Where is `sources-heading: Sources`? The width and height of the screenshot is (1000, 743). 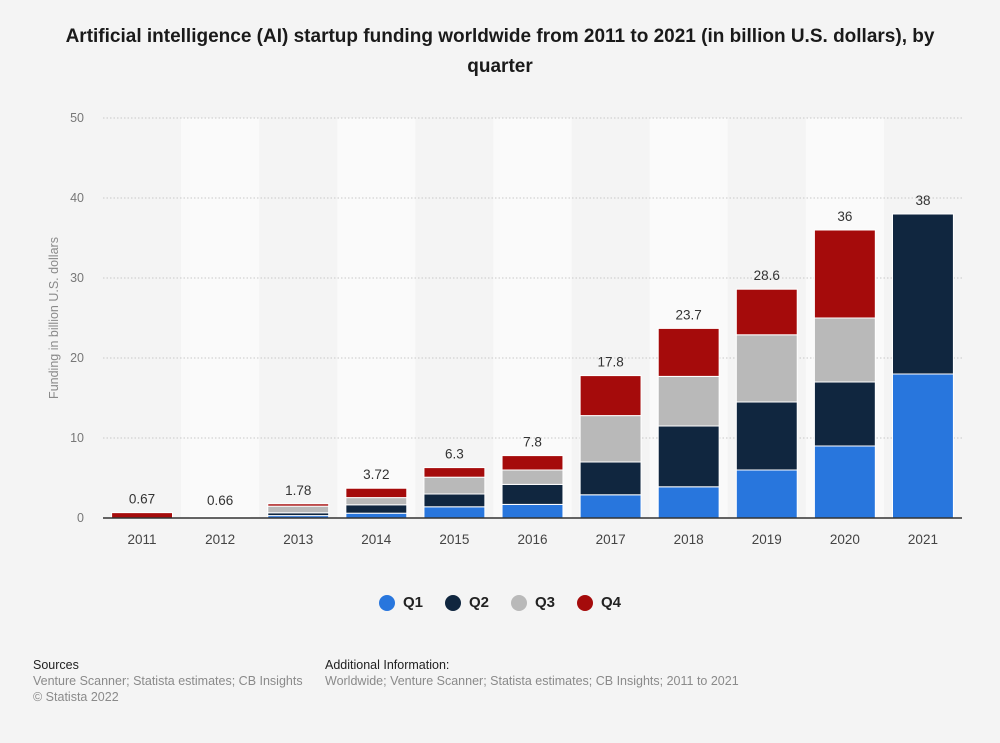
sources-heading: Sources is located at coordinates (56, 665).